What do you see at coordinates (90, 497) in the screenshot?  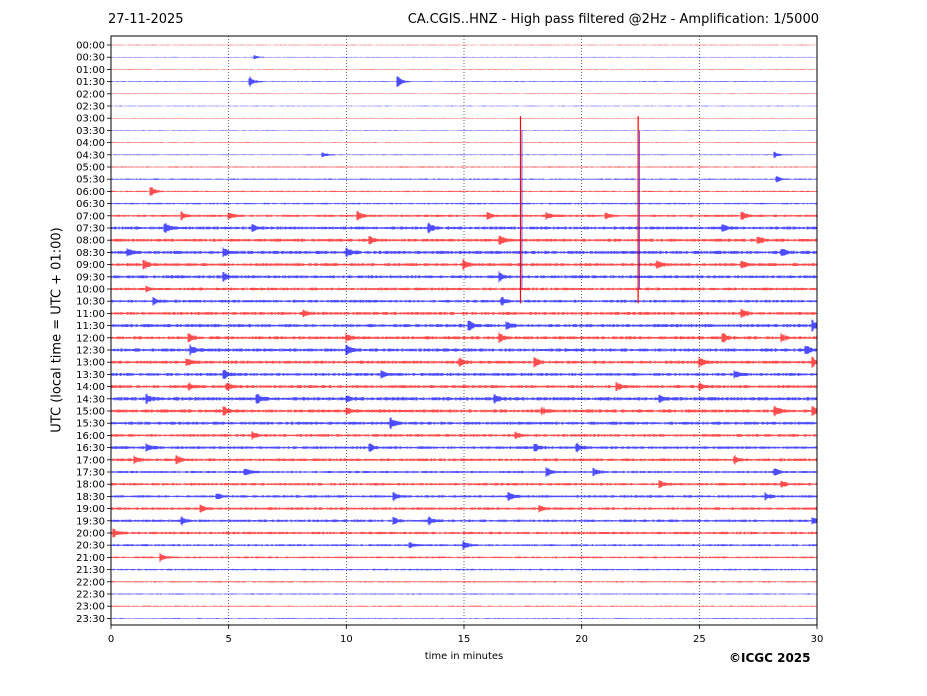 I see `y-tick-label: 18:30` at bounding box center [90, 497].